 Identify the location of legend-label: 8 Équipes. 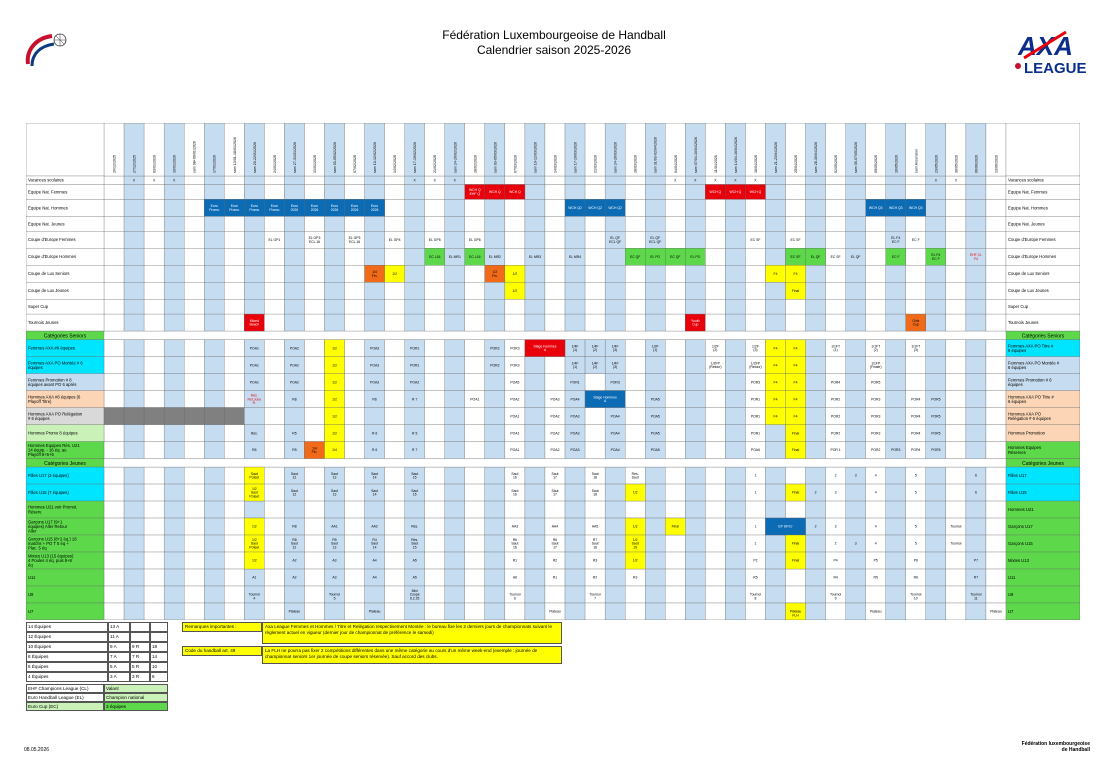
(67, 657).